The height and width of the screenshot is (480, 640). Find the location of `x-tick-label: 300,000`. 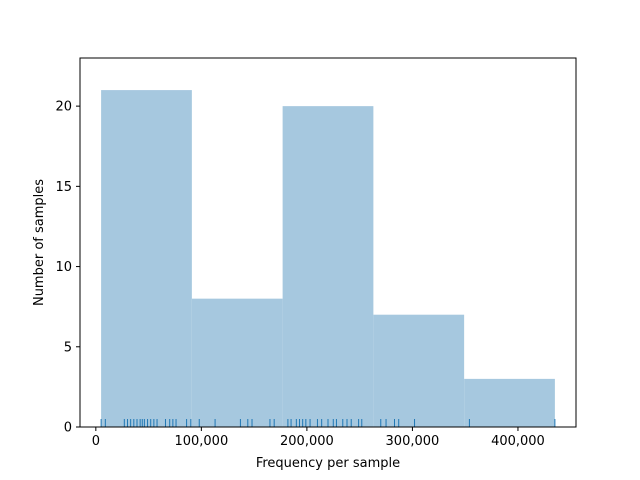

x-tick-label: 300,000 is located at coordinates (413, 441).